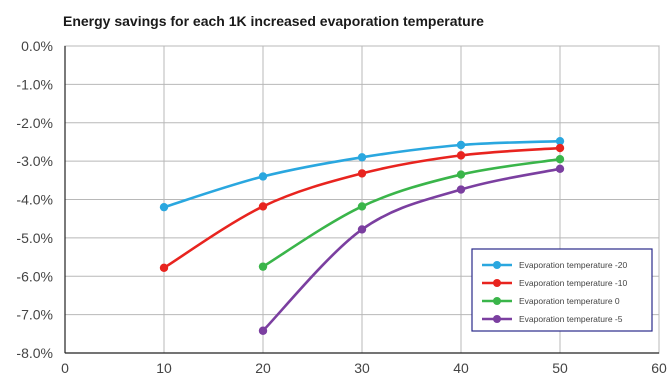 This screenshot has width=672, height=378. I want to click on legend-box, so click(562, 290).